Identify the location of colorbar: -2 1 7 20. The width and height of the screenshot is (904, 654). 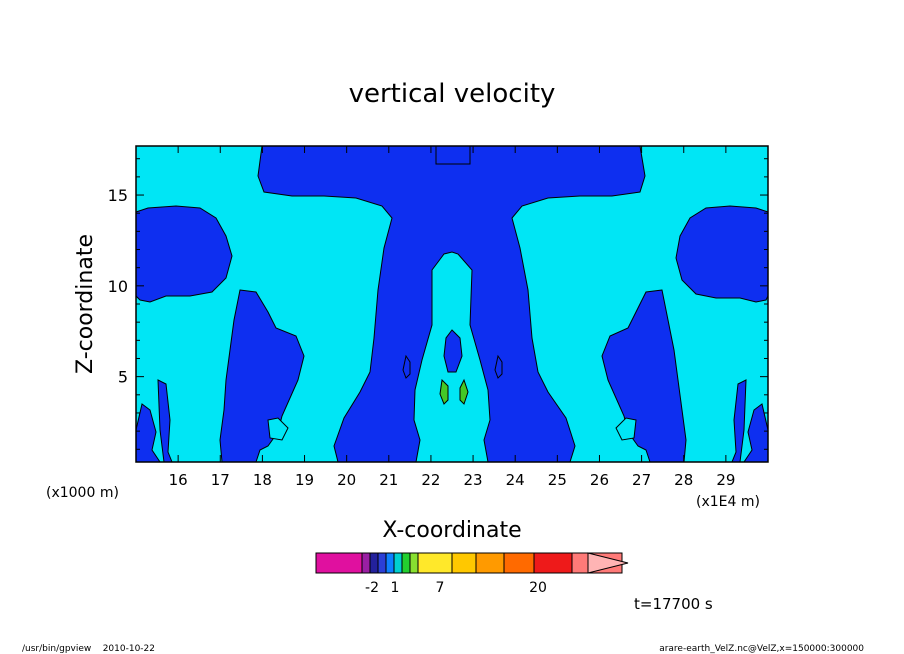
(472, 574).